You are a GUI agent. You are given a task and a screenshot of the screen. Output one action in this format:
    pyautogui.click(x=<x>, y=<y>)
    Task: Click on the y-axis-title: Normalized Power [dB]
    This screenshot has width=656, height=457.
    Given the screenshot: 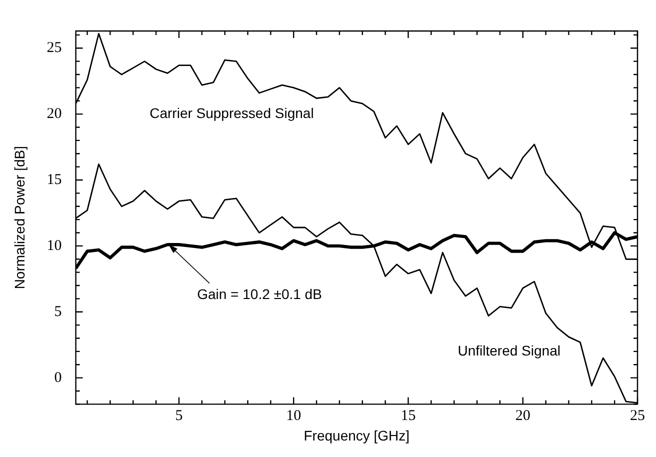 What is the action you would take?
    pyautogui.click(x=19, y=218)
    